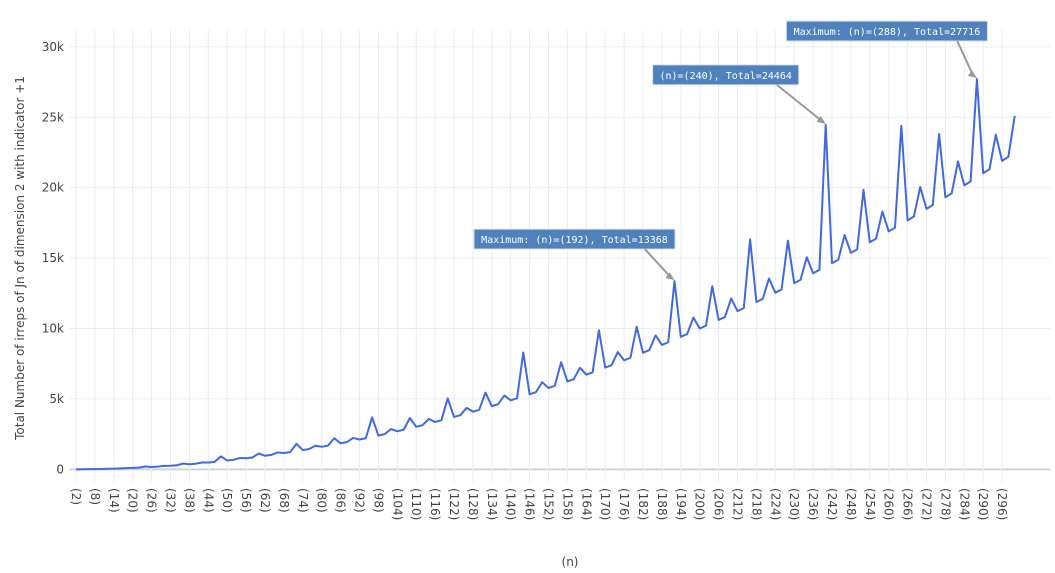 This screenshot has height=573, width=1055. I want to click on x-tick-label: (20), so click(133, 500).